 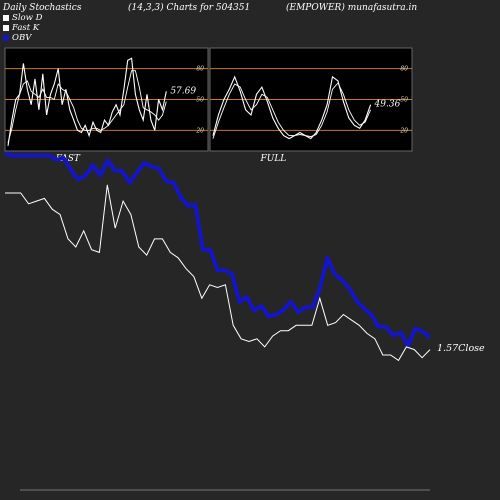 I want to click on fast-level-50-label: 50, so click(x=200, y=100).